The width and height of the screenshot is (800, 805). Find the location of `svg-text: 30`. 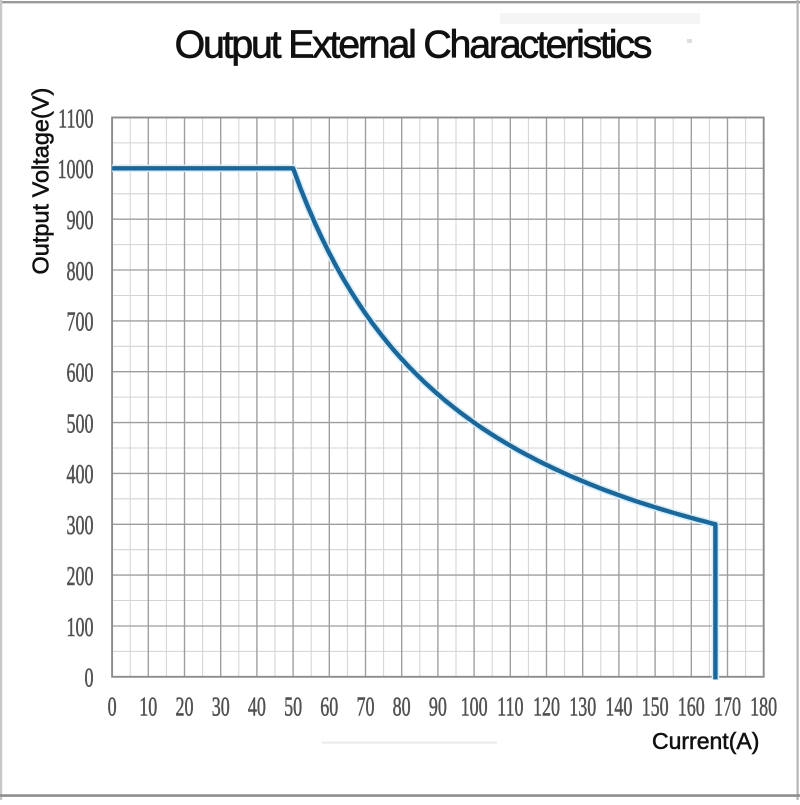

svg-text: 30 is located at coordinates (221, 707).